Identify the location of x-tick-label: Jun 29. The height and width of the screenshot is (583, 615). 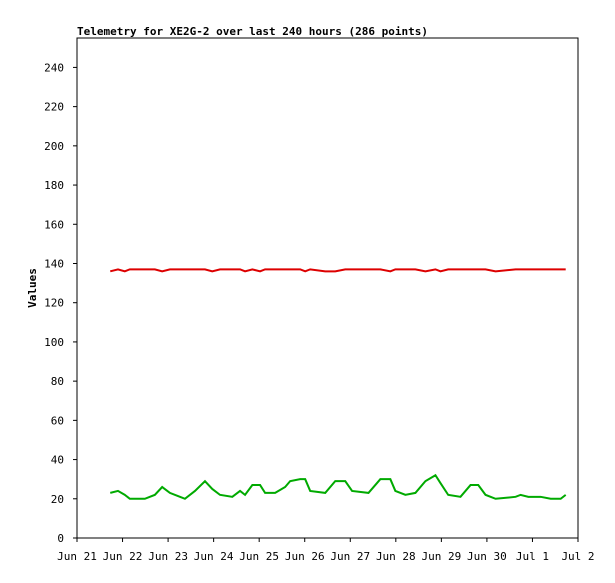
(441, 556).